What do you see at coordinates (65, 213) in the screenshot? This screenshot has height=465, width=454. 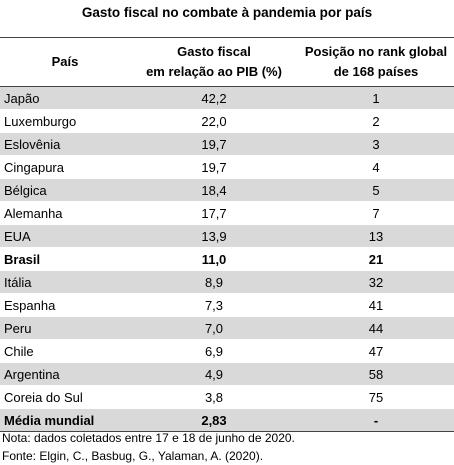 I see `cell: Alemanha` at bounding box center [65, 213].